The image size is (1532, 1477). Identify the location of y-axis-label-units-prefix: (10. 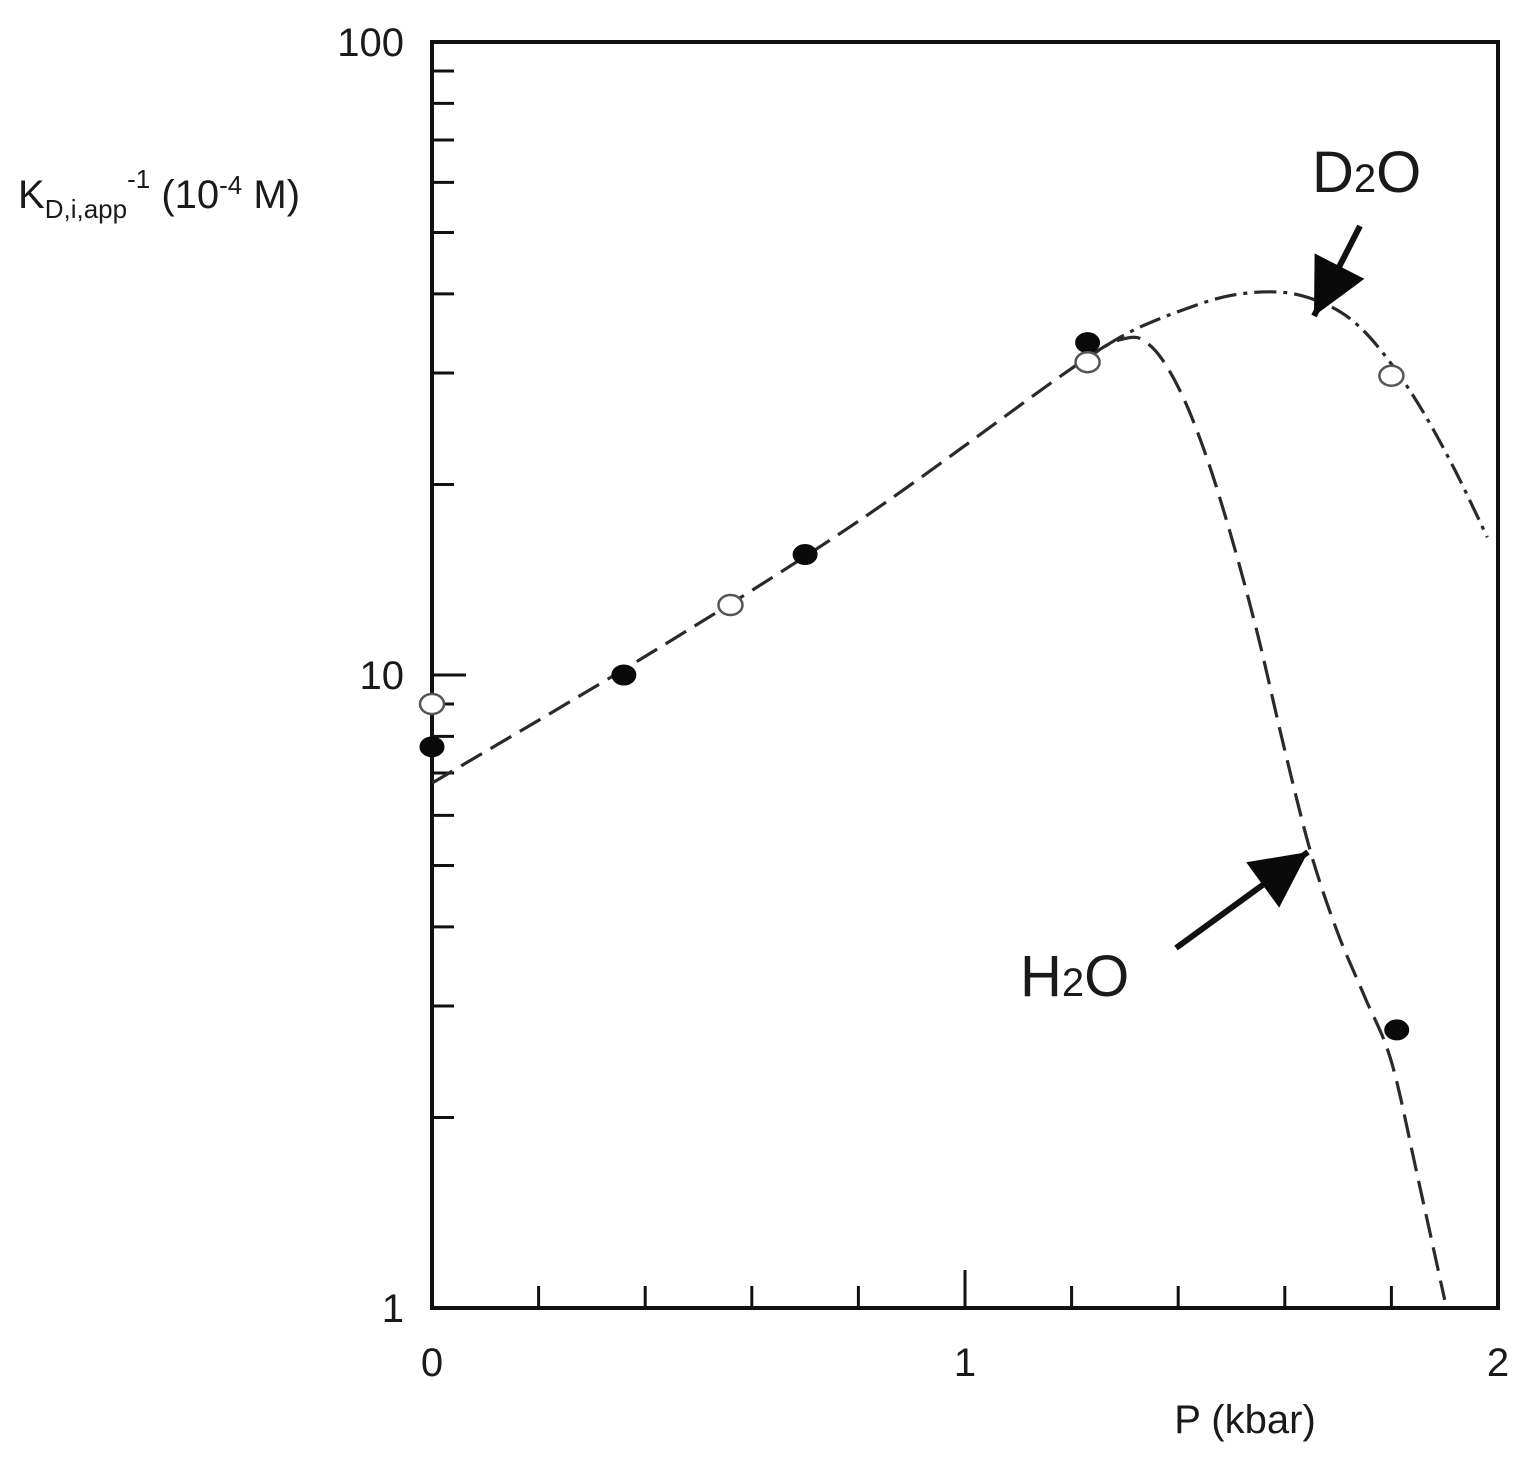
(184, 195).